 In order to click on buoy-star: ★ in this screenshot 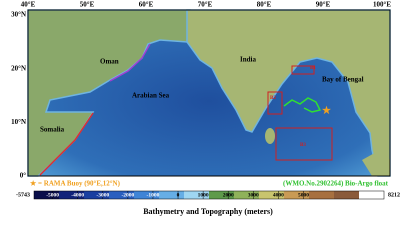, I will do `click(326, 110)`.